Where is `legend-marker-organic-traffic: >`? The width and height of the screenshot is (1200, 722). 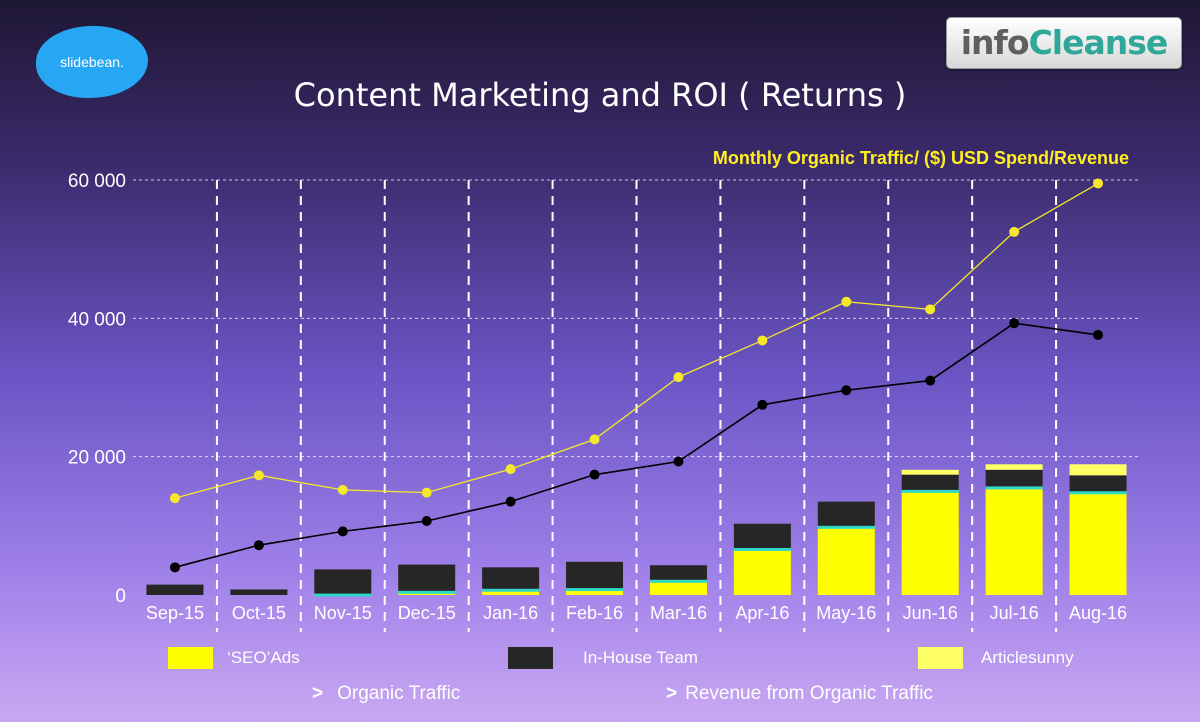 legend-marker-organic-traffic: > is located at coordinates (318, 693).